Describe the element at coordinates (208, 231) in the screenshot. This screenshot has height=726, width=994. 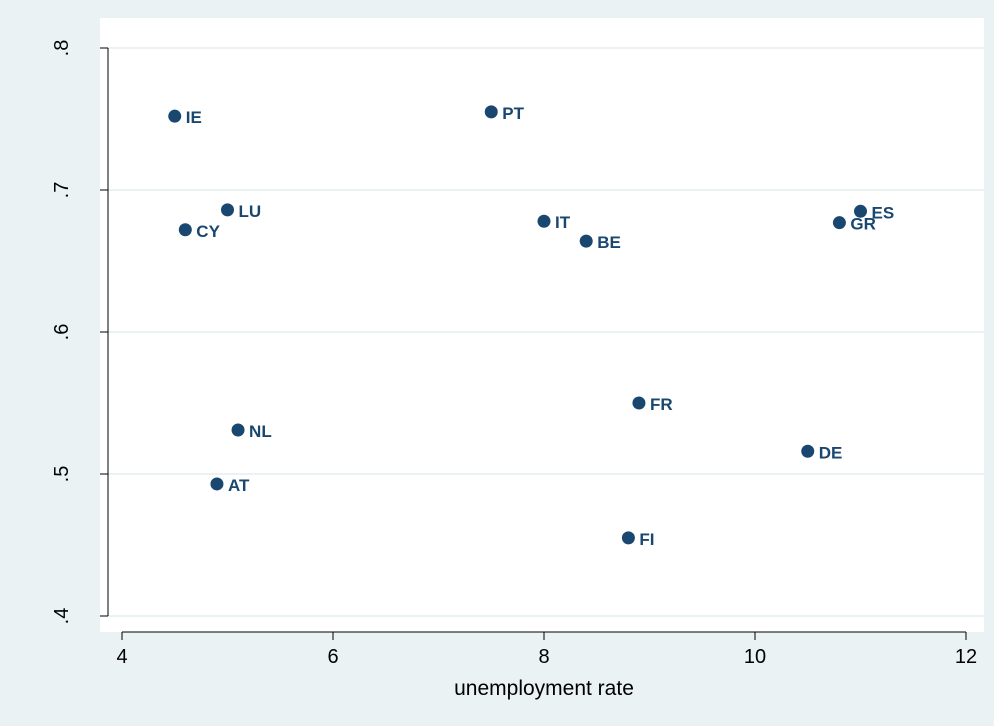
I see `point-label-cy: CY` at that location.